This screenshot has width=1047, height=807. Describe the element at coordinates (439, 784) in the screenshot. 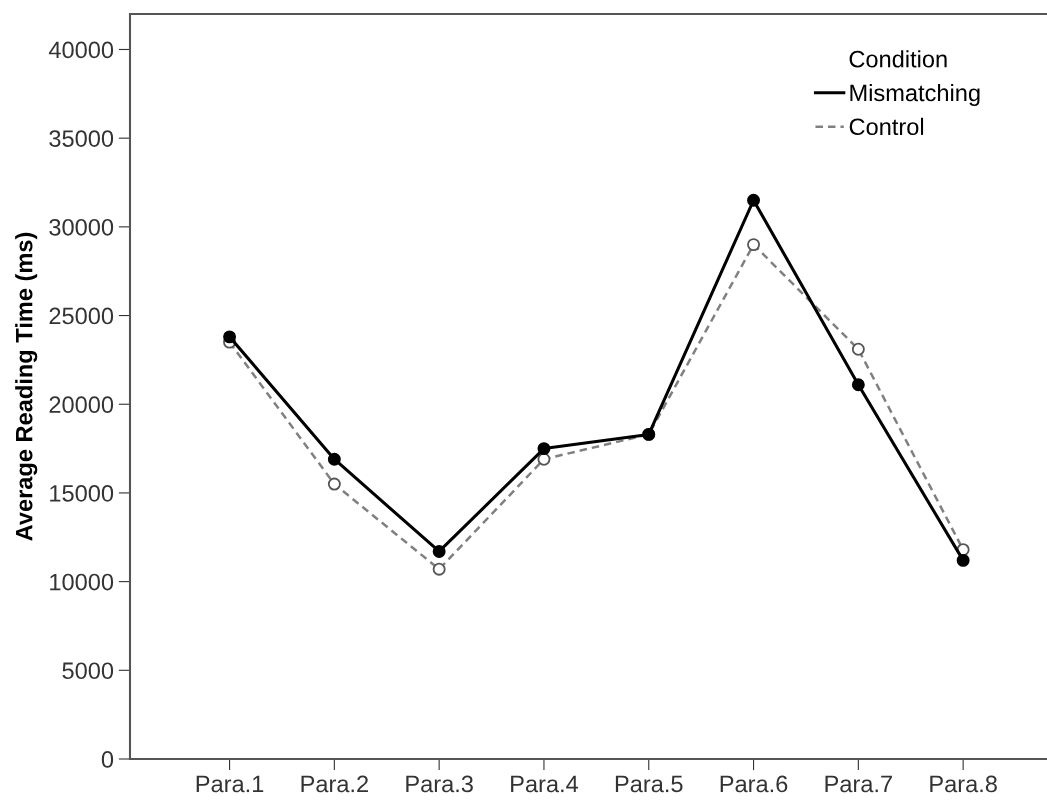

I see `x-tick-label: Para.3` at that location.